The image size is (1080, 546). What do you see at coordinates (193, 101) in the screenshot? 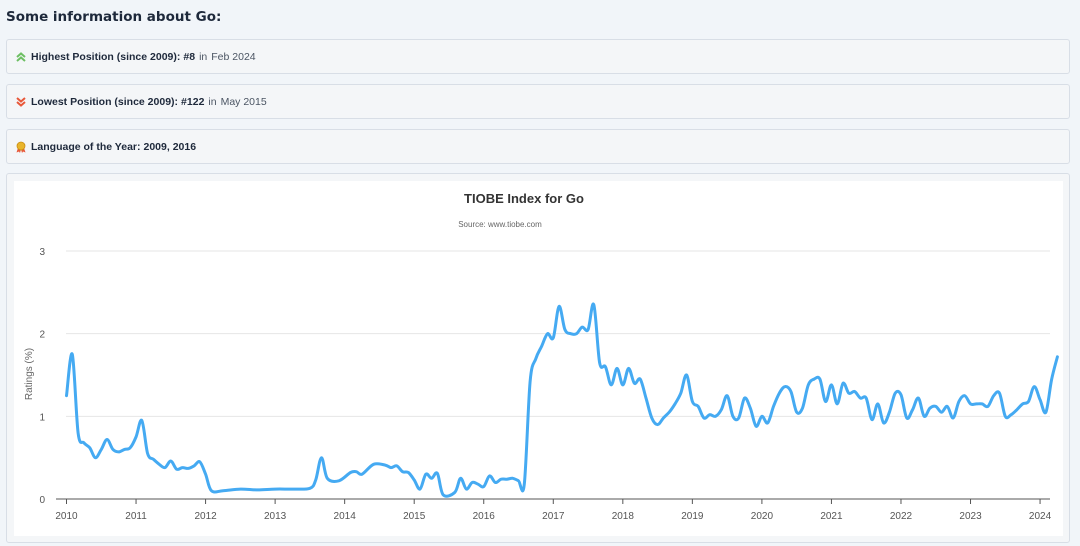
I see `lowest-position-value: #122` at bounding box center [193, 101].